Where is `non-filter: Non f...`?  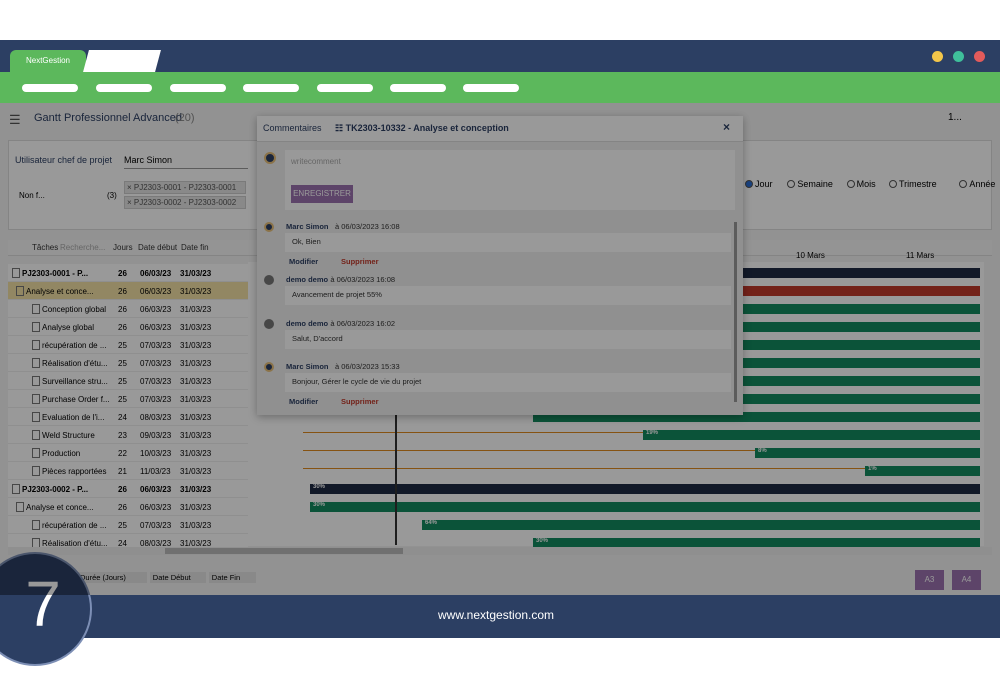
non-filter: Non f... is located at coordinates (32, 195).